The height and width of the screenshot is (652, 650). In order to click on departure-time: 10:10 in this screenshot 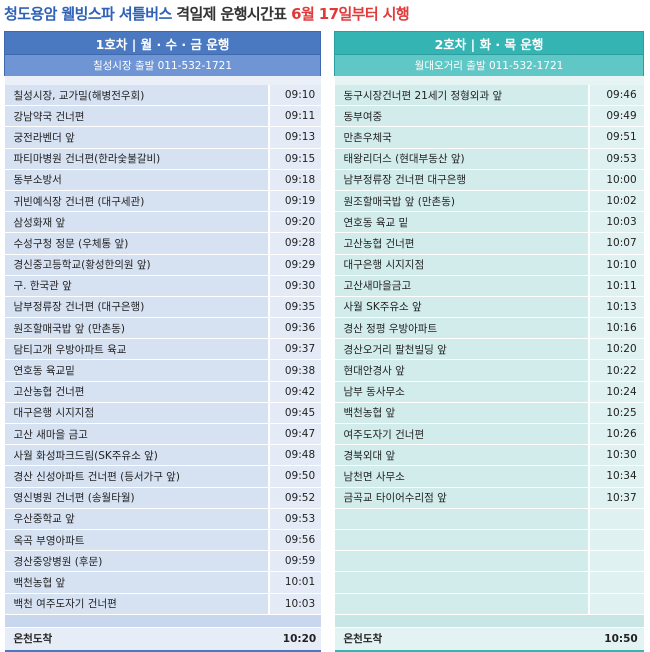, I will do `click(615, 265)`.